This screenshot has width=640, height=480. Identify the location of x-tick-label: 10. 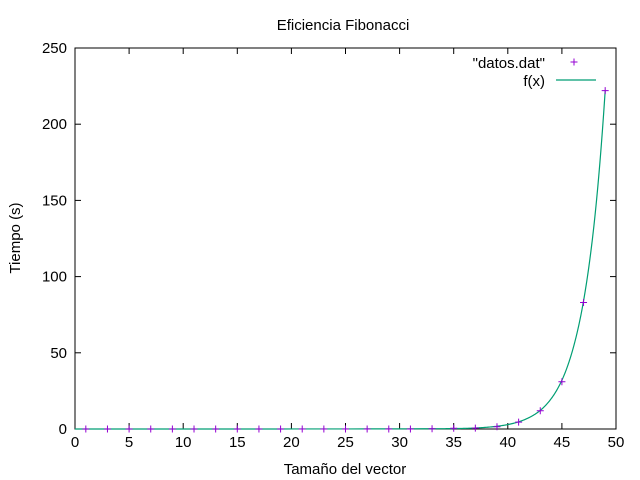
(183, 442).